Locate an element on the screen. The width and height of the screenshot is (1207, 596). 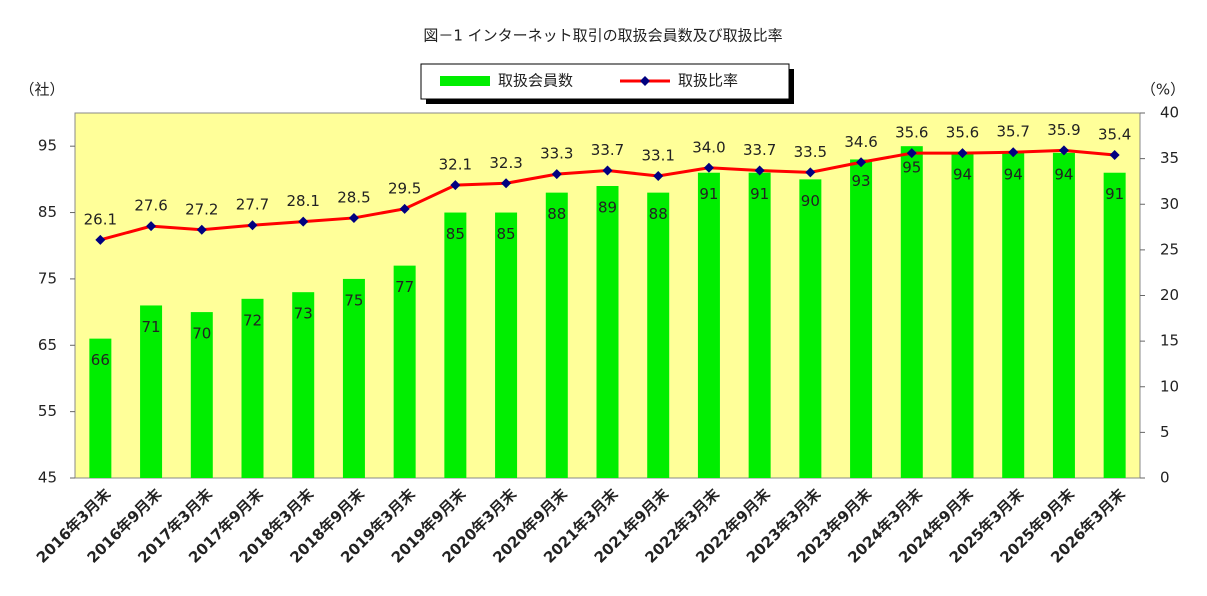
bar-value-label: 93 is located at coordinates (861, 181).